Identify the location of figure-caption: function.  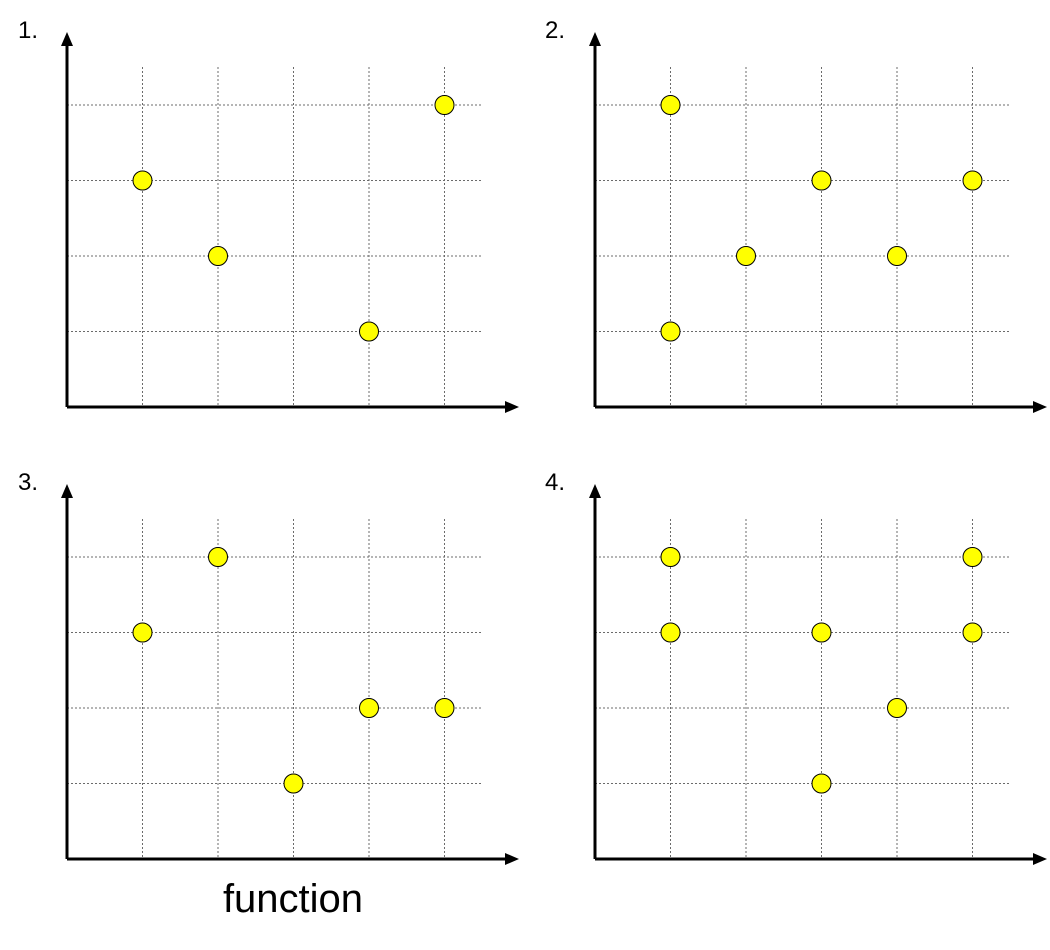
(293, 899).